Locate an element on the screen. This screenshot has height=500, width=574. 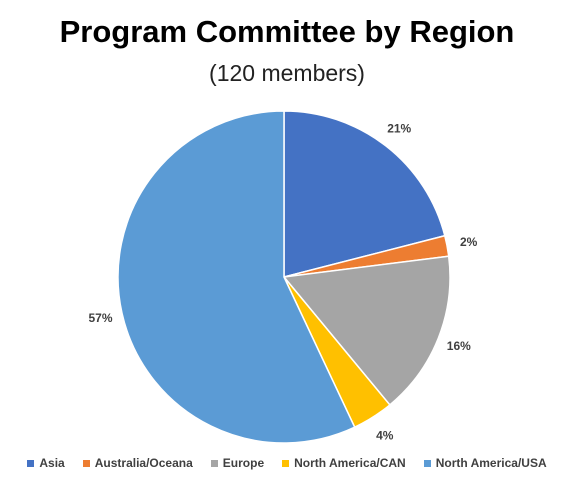
legend-item: North America/CAN is located at coordinates (344, 463).